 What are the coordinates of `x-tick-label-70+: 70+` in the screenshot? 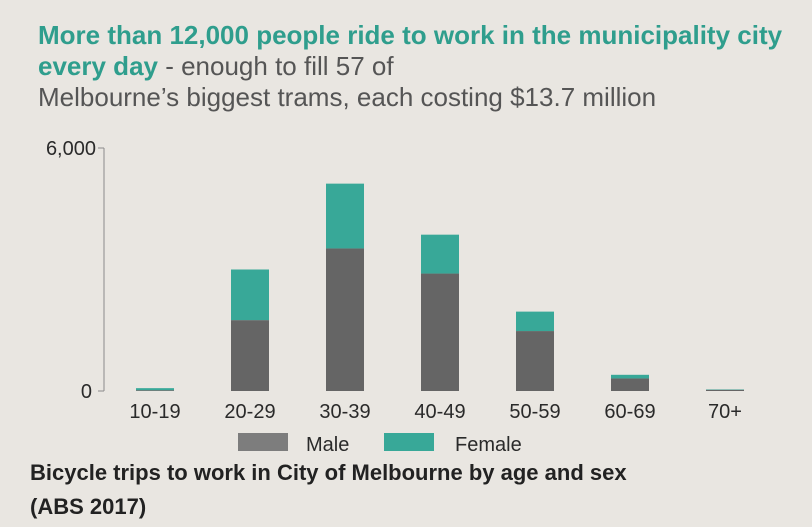 It's located at (725, 412).